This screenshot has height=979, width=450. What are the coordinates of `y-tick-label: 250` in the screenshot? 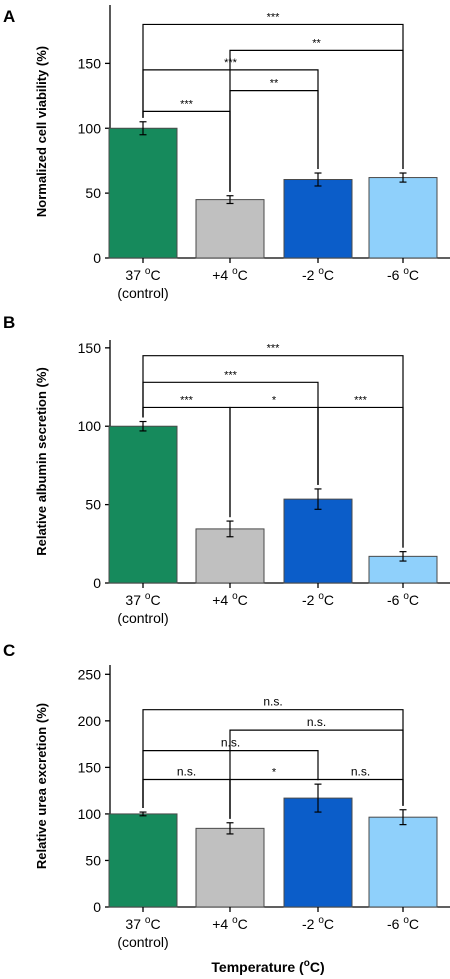 It's located at (90, 674).